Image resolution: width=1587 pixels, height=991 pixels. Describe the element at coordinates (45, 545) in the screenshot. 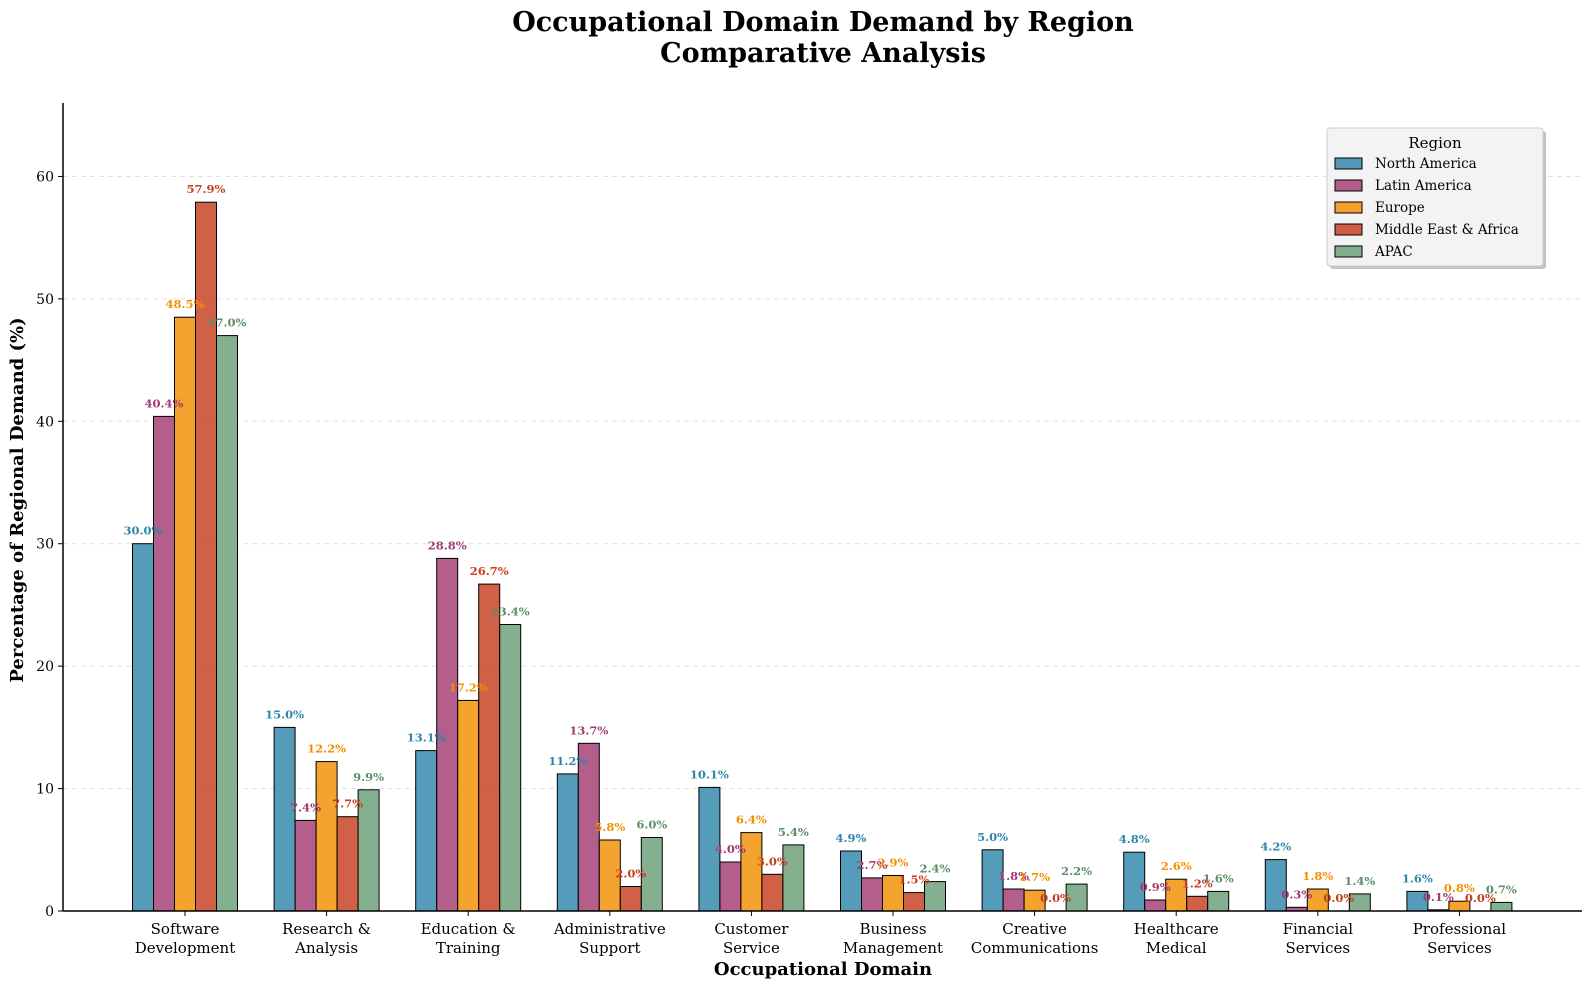

I see `y-tick-label: 30` at that location.